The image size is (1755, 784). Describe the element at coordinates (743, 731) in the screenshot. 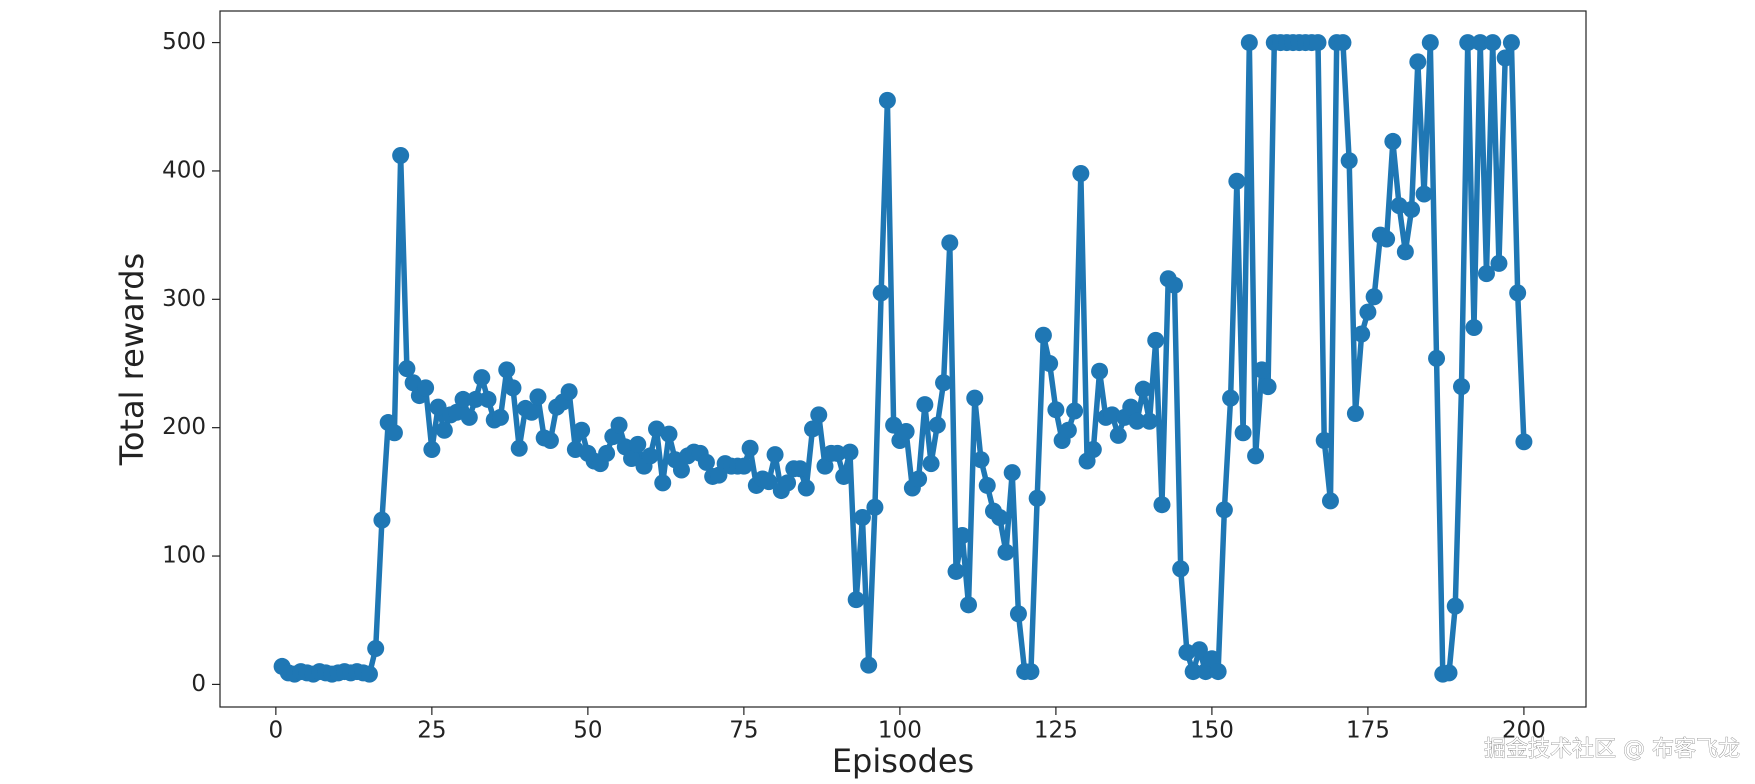

I see `x-tick-label: 75` at that location.